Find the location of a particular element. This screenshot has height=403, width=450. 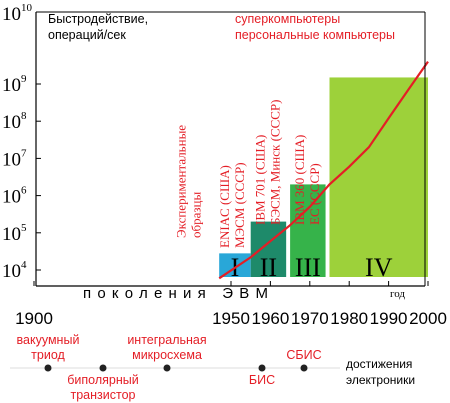

annotation-2-line-0: IBM 701 (США) is located at coordinates (259, 180).